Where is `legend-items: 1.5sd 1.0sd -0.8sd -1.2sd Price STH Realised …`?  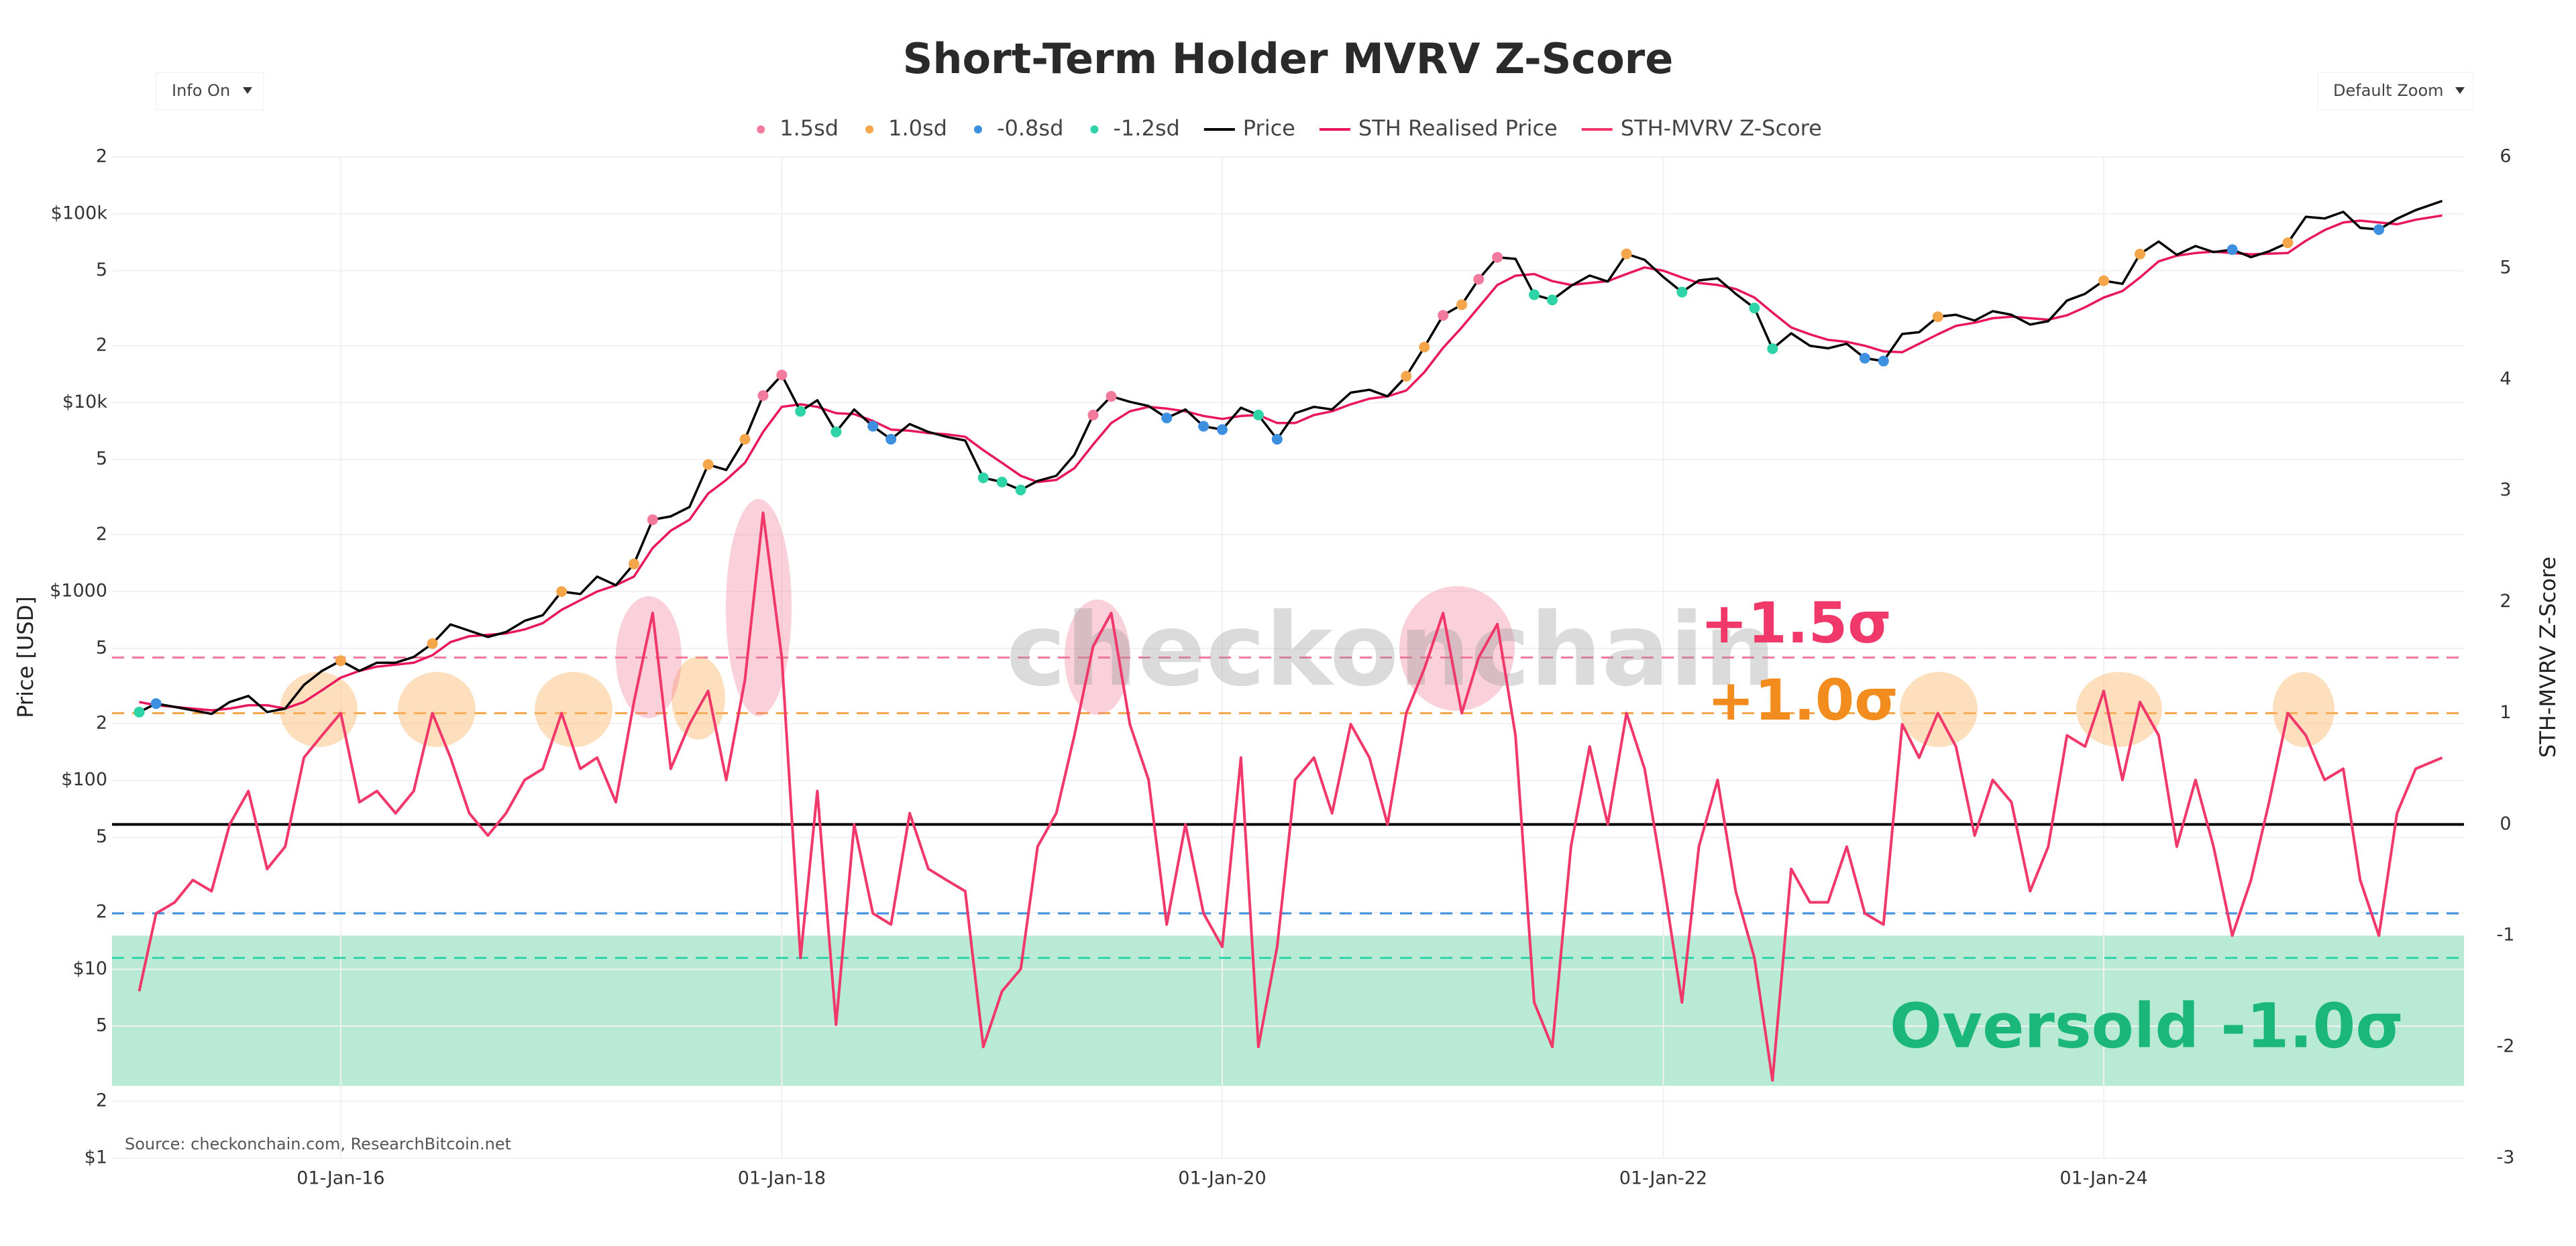
legend-items: 1.5sd 1.0sd -0.8sd -1.2sd Price STH Realised … is located at coordinates (1289, 128).